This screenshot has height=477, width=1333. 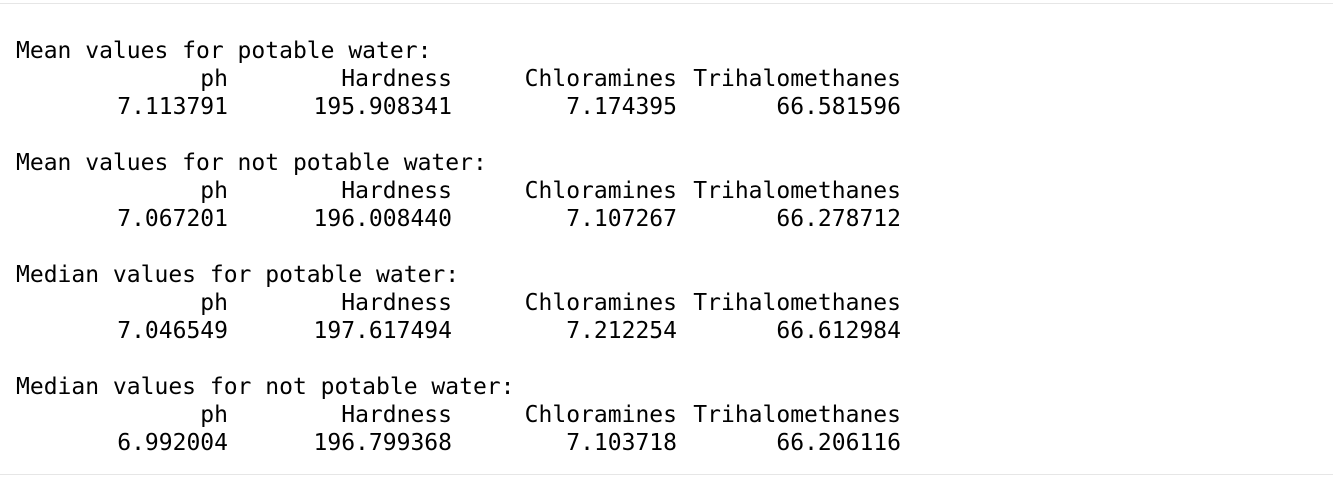 What do you see at coordinates (621, 331) in the screenshot?
I see `value-chloramines: 7.212254` at bounding box center [621, 331].